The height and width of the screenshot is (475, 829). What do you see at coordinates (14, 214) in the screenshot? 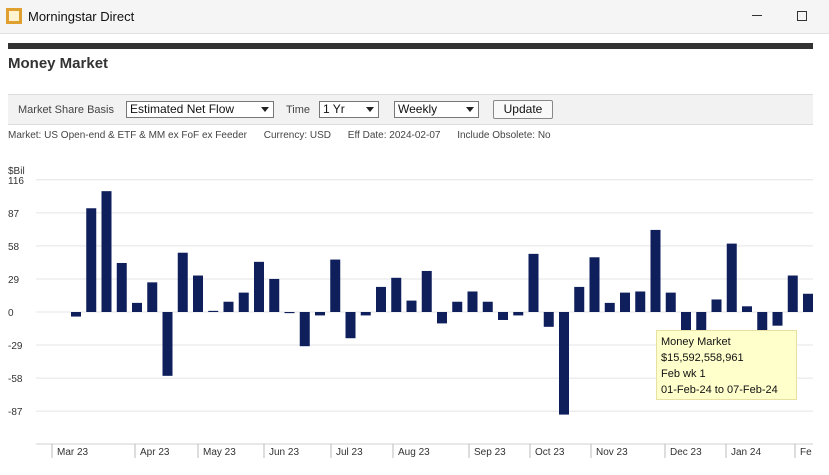
I see `y-tick-label: 87` at bounding box center [14, 214].